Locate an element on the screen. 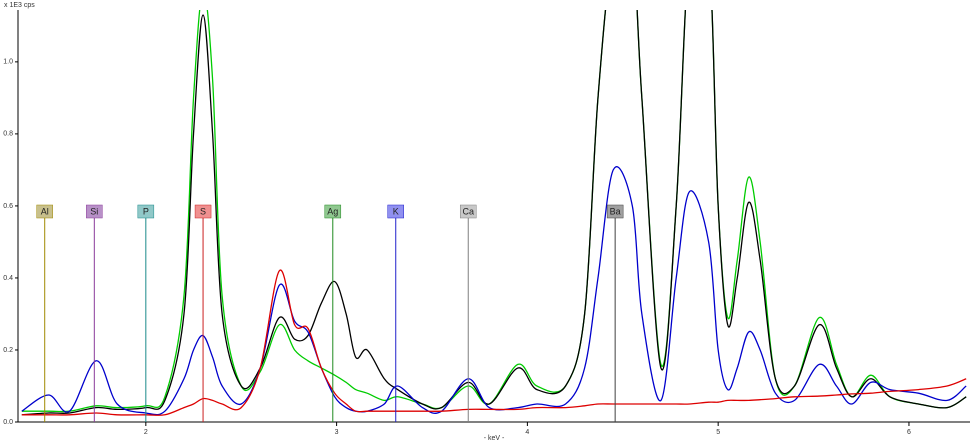  x-tick-label: 2 is located at coordinates (146, 432).